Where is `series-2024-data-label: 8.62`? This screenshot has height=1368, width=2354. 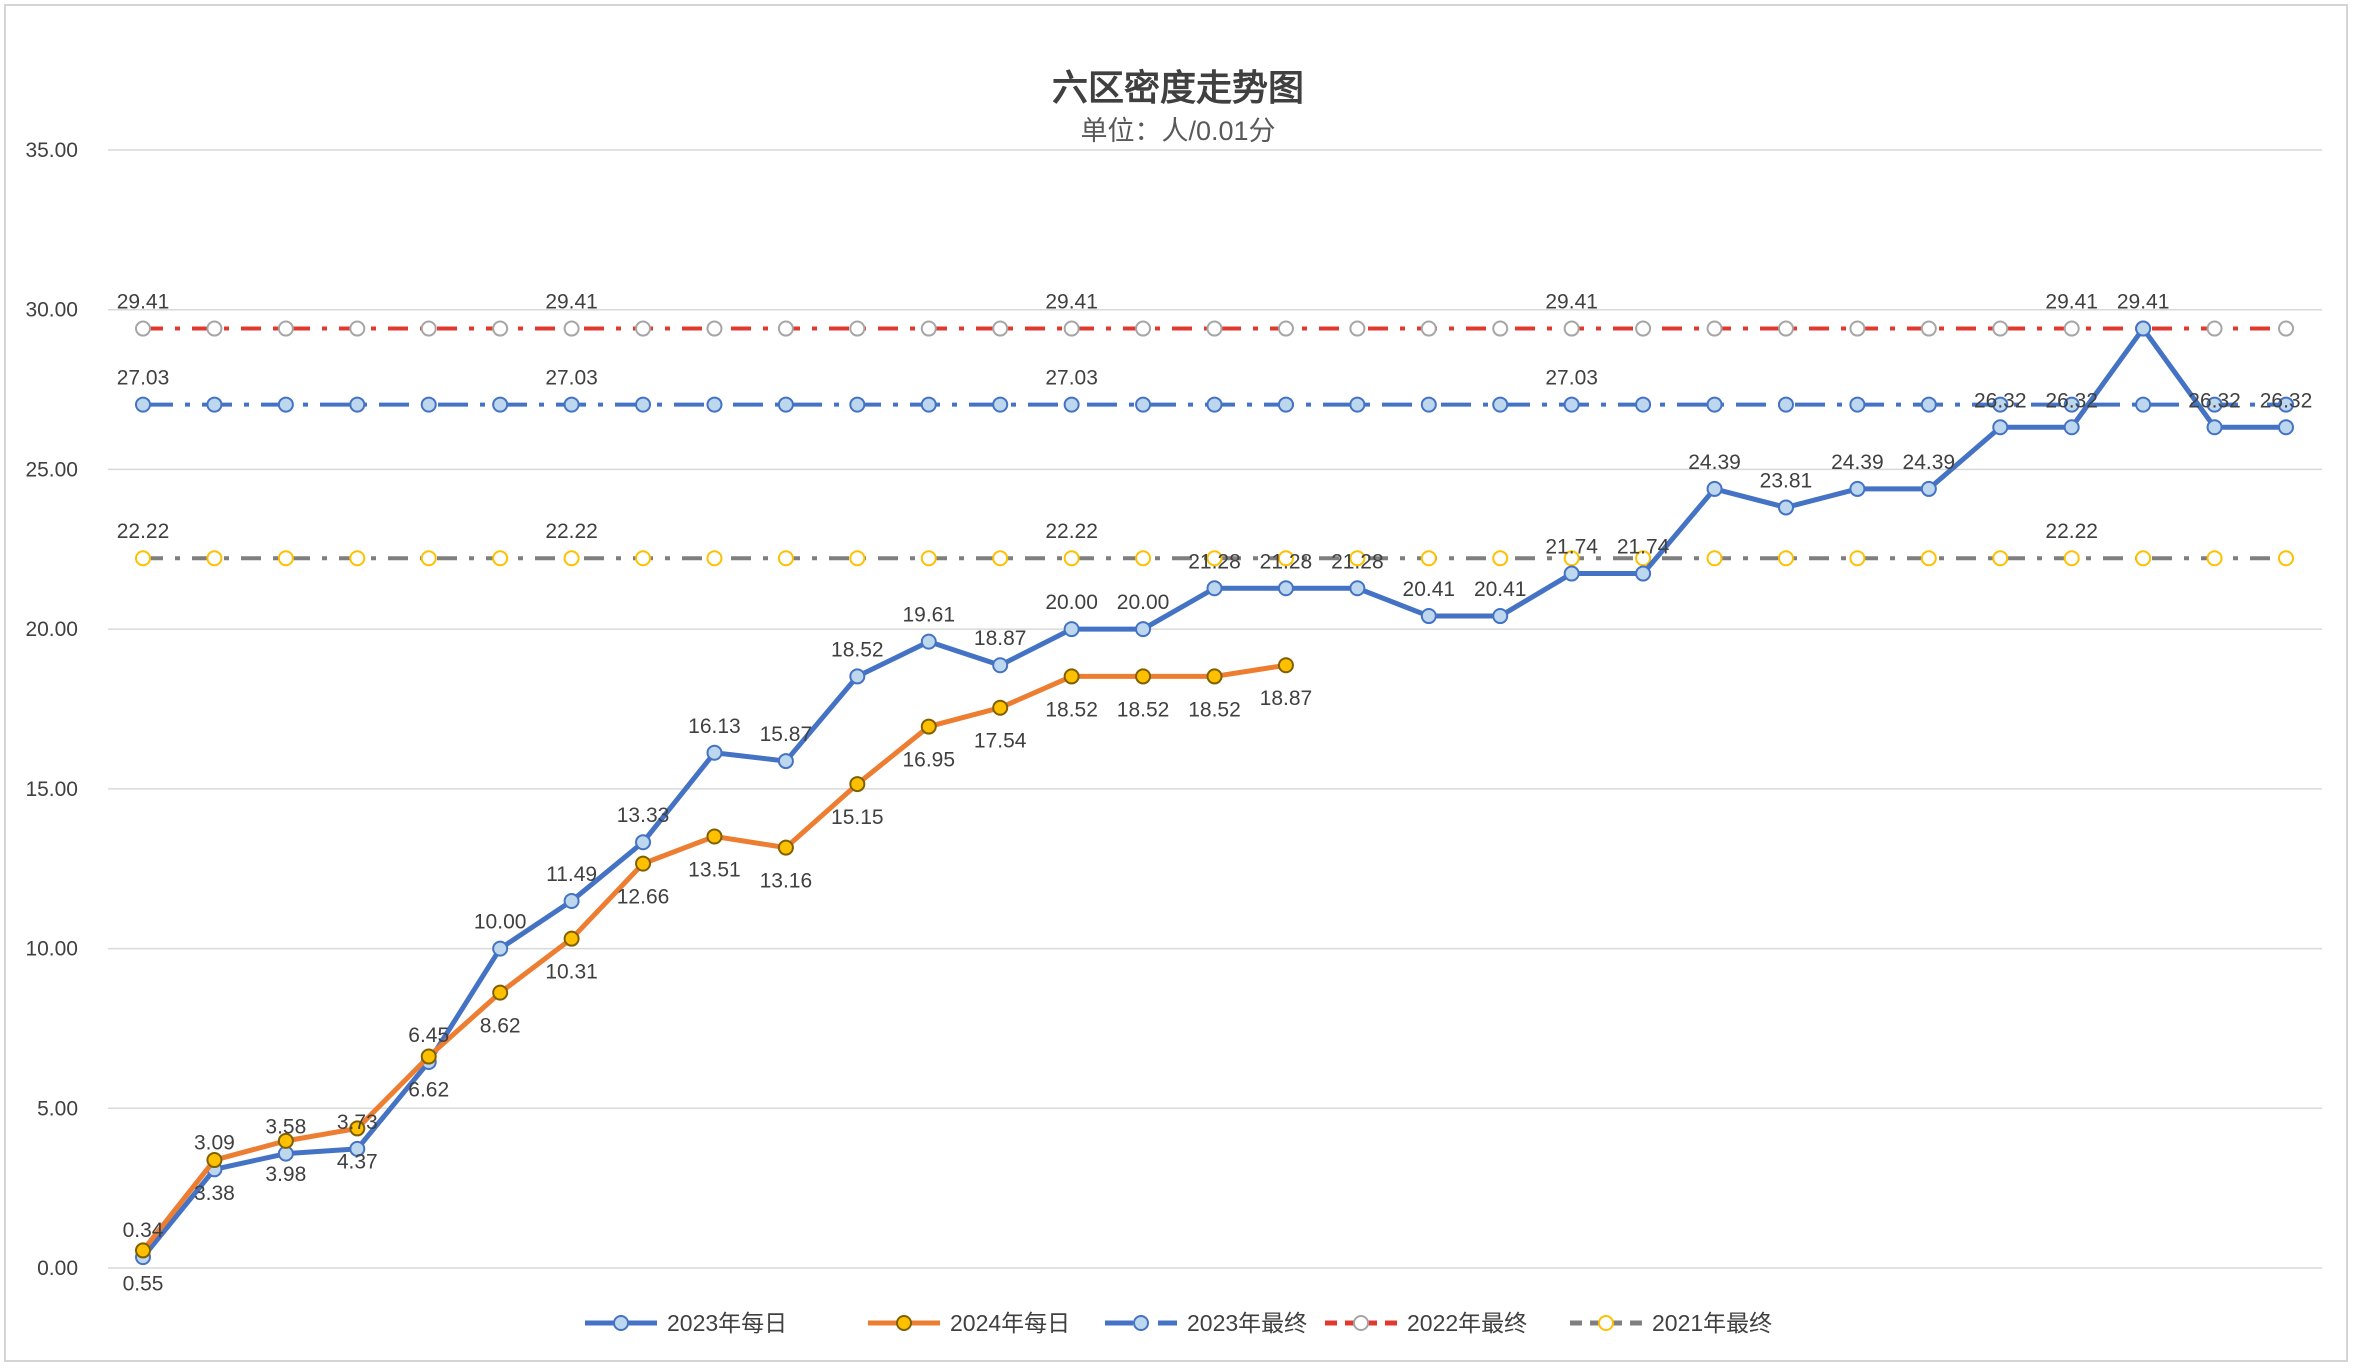 series-2024-data-label: 8.62 is located at coordinates (500, 1026).